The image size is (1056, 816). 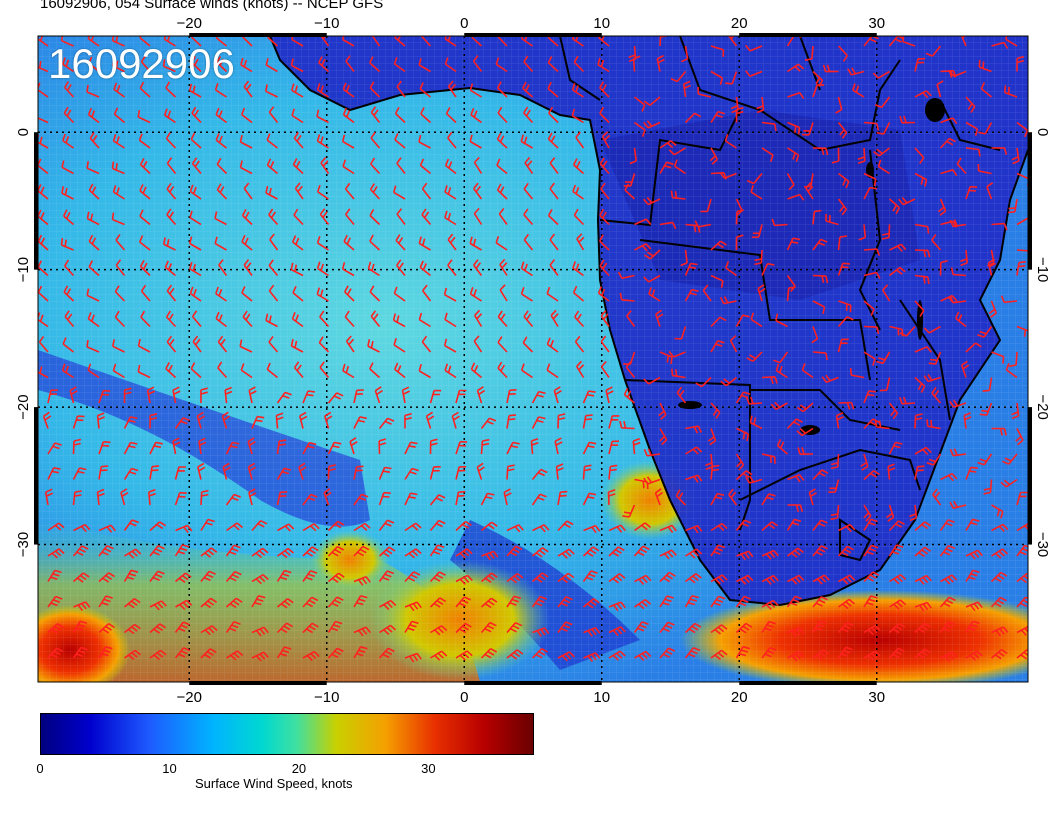 What do you see at coordinates (1042, 406) in the screenshot?
I see `lat-tick-right: −20` at bounding box center [1042, 406].